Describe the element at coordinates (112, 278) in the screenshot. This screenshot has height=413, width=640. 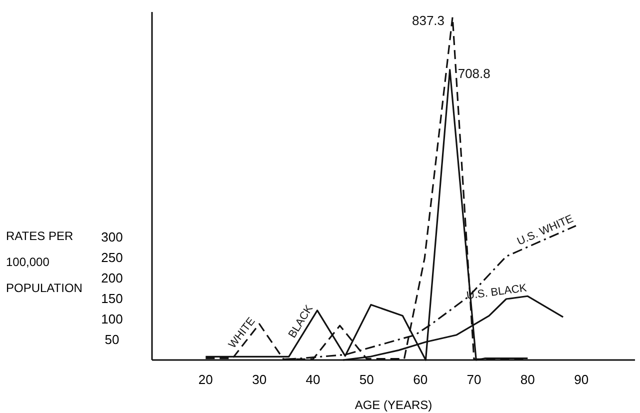
I see `y-tick-label: 200` at that location.